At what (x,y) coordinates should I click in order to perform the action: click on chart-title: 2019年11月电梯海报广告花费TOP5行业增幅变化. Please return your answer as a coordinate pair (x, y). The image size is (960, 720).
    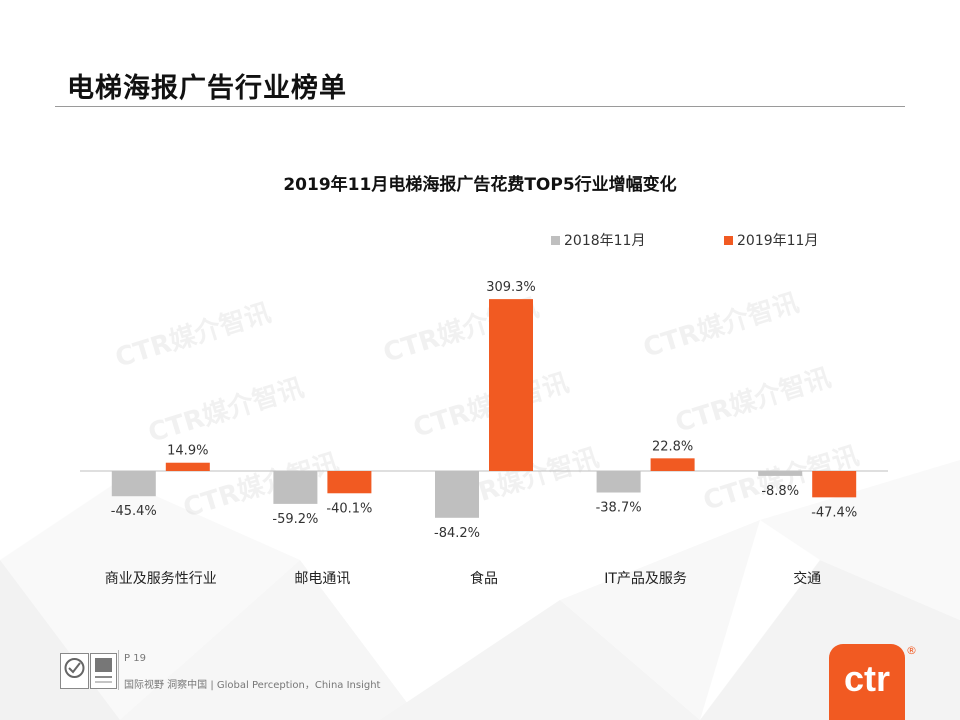
    Looking at the image, I should click on (480, 185).